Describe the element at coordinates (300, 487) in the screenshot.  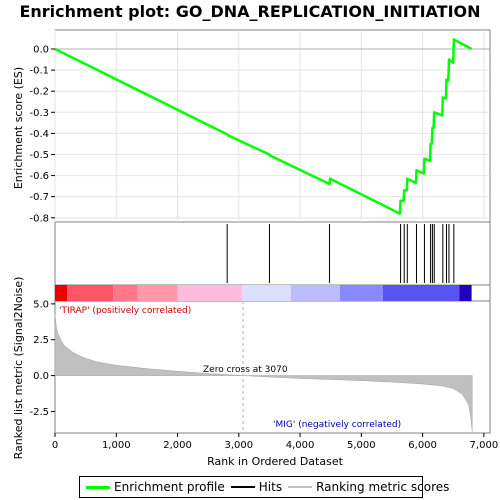
I see `gray-line-icon` at that location.